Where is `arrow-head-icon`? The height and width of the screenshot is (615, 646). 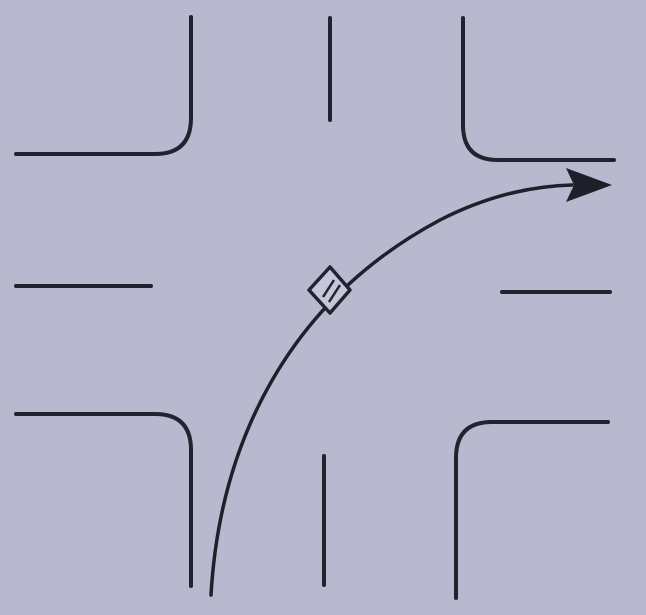 arrow-head-icon is located at coordinates (589, 185).